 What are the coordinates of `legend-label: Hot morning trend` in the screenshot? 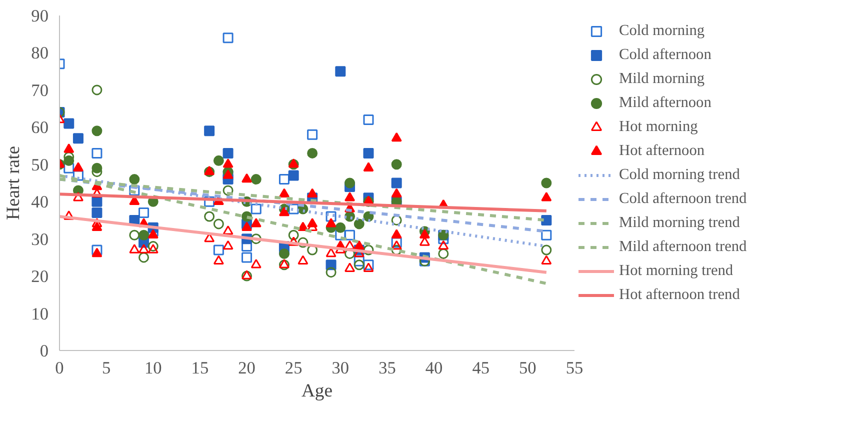 It's located at (676, 271).